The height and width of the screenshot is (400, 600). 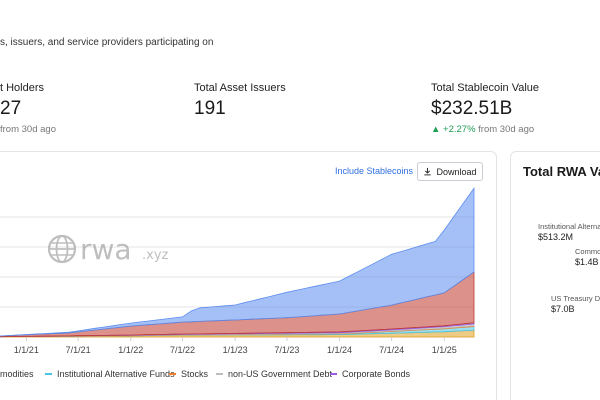 I want to click on stat-stablecoin-change-text: from 30d ago, so click(x=506, y=129).